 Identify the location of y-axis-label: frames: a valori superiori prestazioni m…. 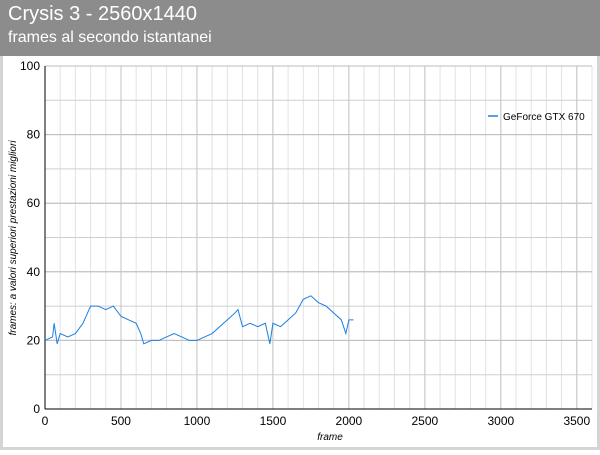
(13, 238).